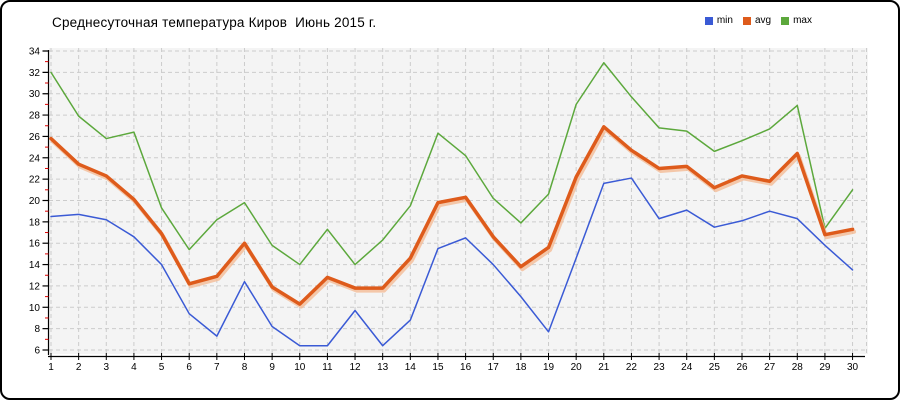 The image size is (900, 400). Describe the element at coordinates (494, 367) in the screenshot. I see `x-tick-label: 17` at that location.